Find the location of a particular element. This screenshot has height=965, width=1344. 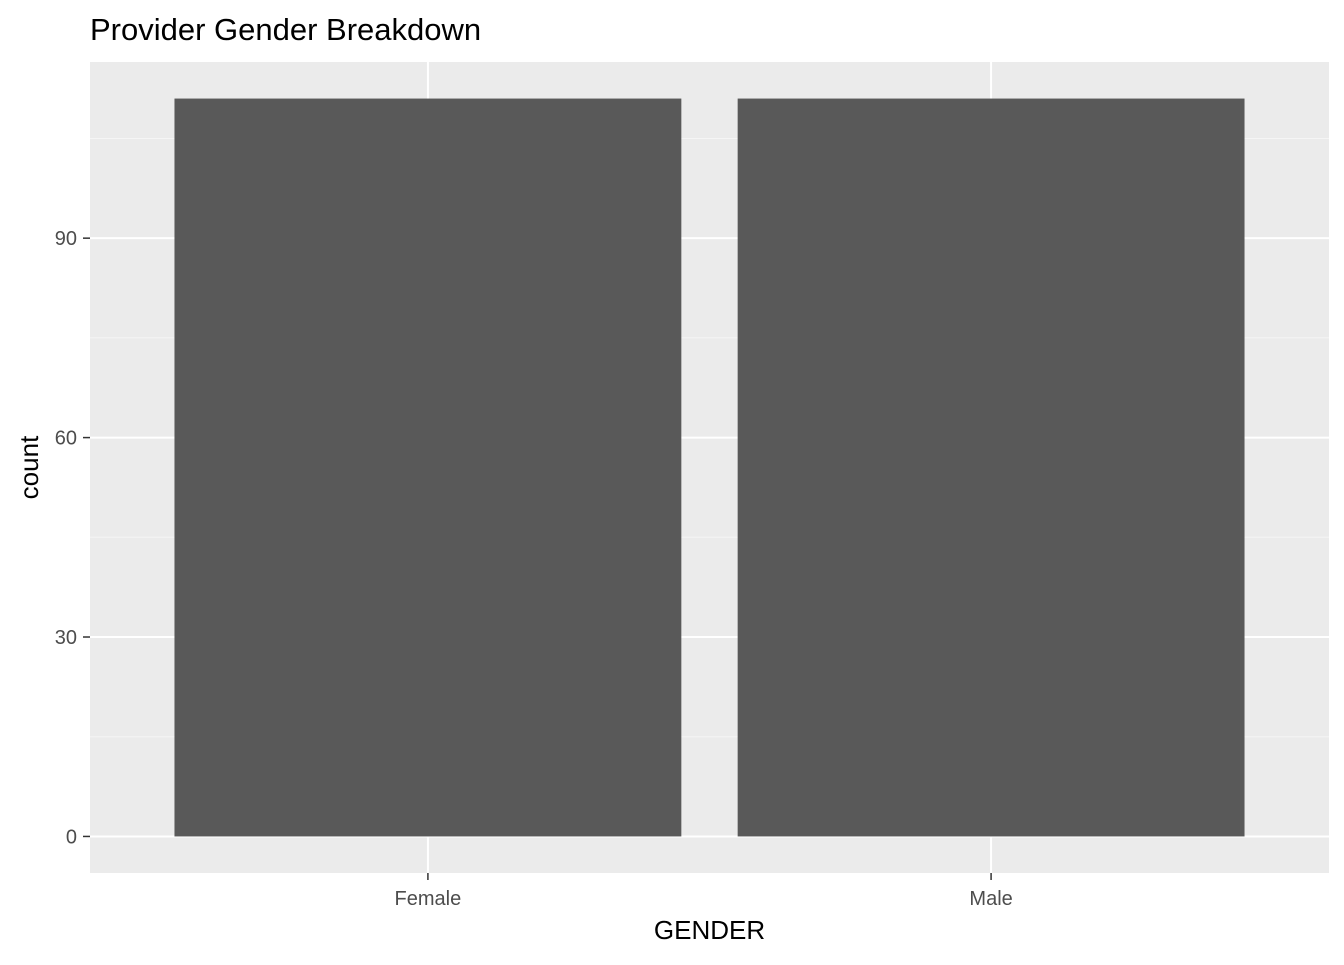

y-tick-label: 30 is located at coordinates (66, 638).